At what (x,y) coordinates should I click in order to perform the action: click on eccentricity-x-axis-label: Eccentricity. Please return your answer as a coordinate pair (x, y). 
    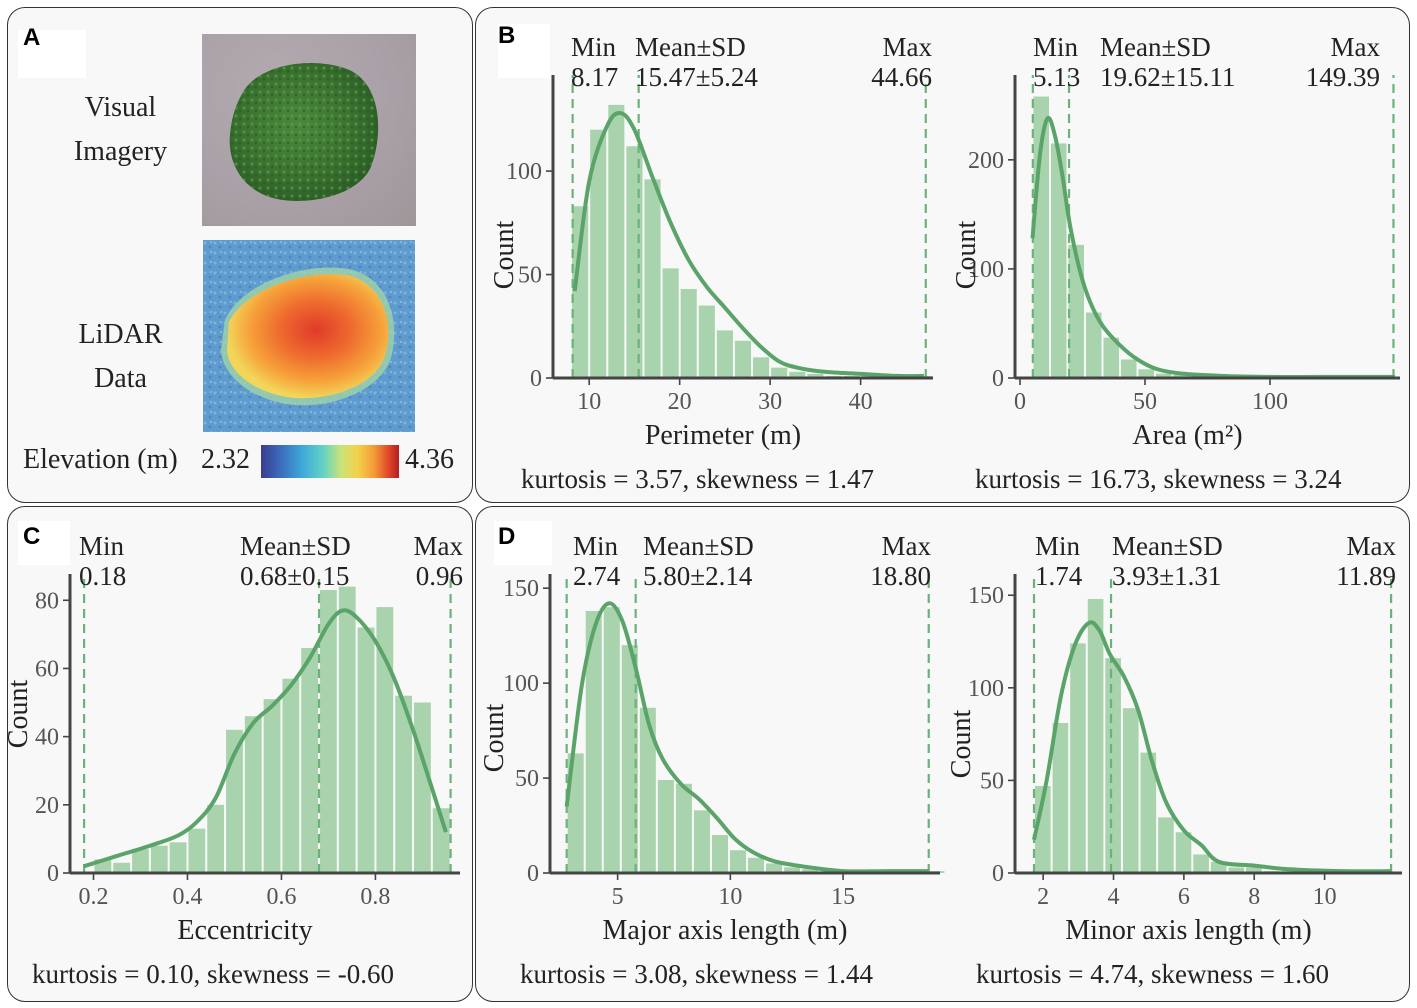
    Looking at the image, I should click on (244, 930).